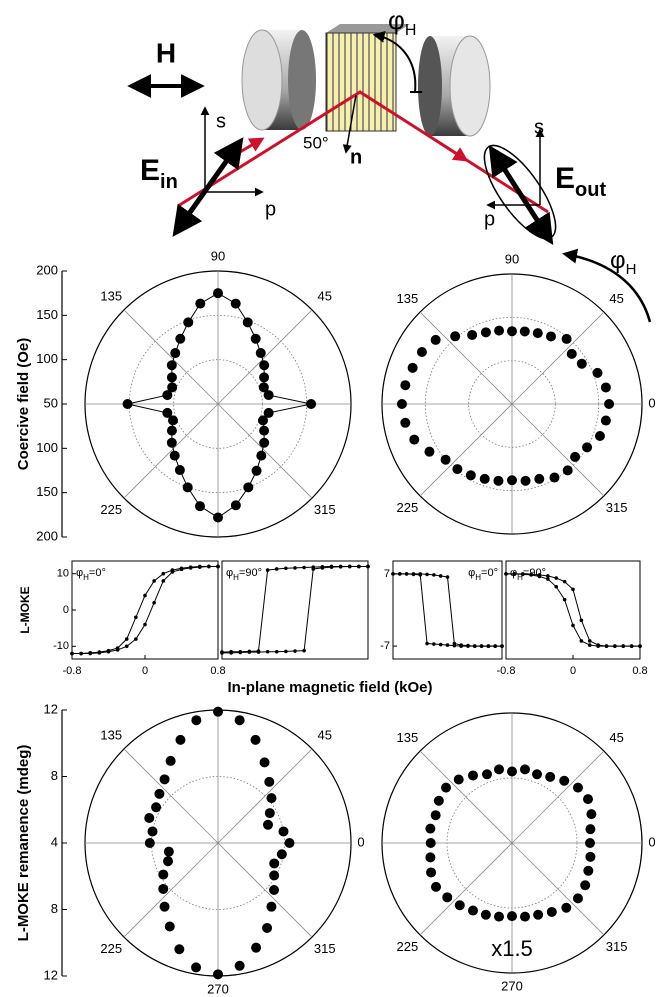 The width and height of the screenshot is (659, 997). What do you see at coordinates (349, 124) in the screenshot?
I see `normal-arrow` at bounding box center [349, 124].